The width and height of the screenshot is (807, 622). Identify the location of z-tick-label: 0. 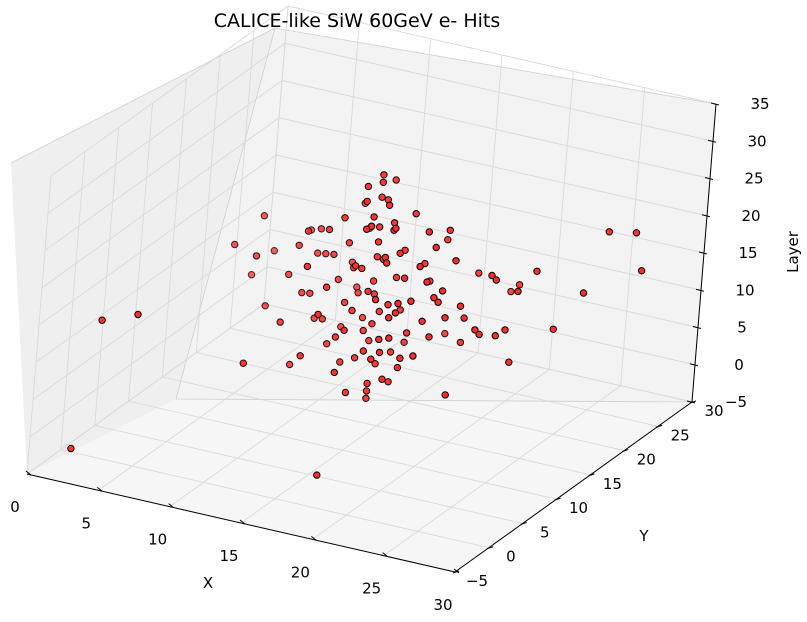
(739, 365).